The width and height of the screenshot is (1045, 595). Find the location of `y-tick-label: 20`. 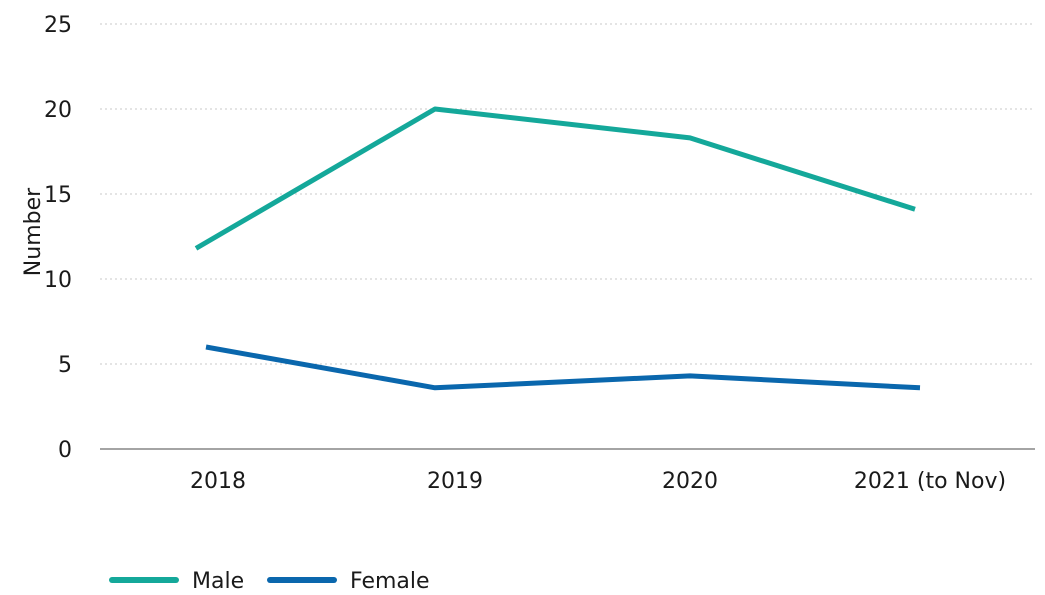

y-tick-label: 20 is located at coordinates (58, 110).